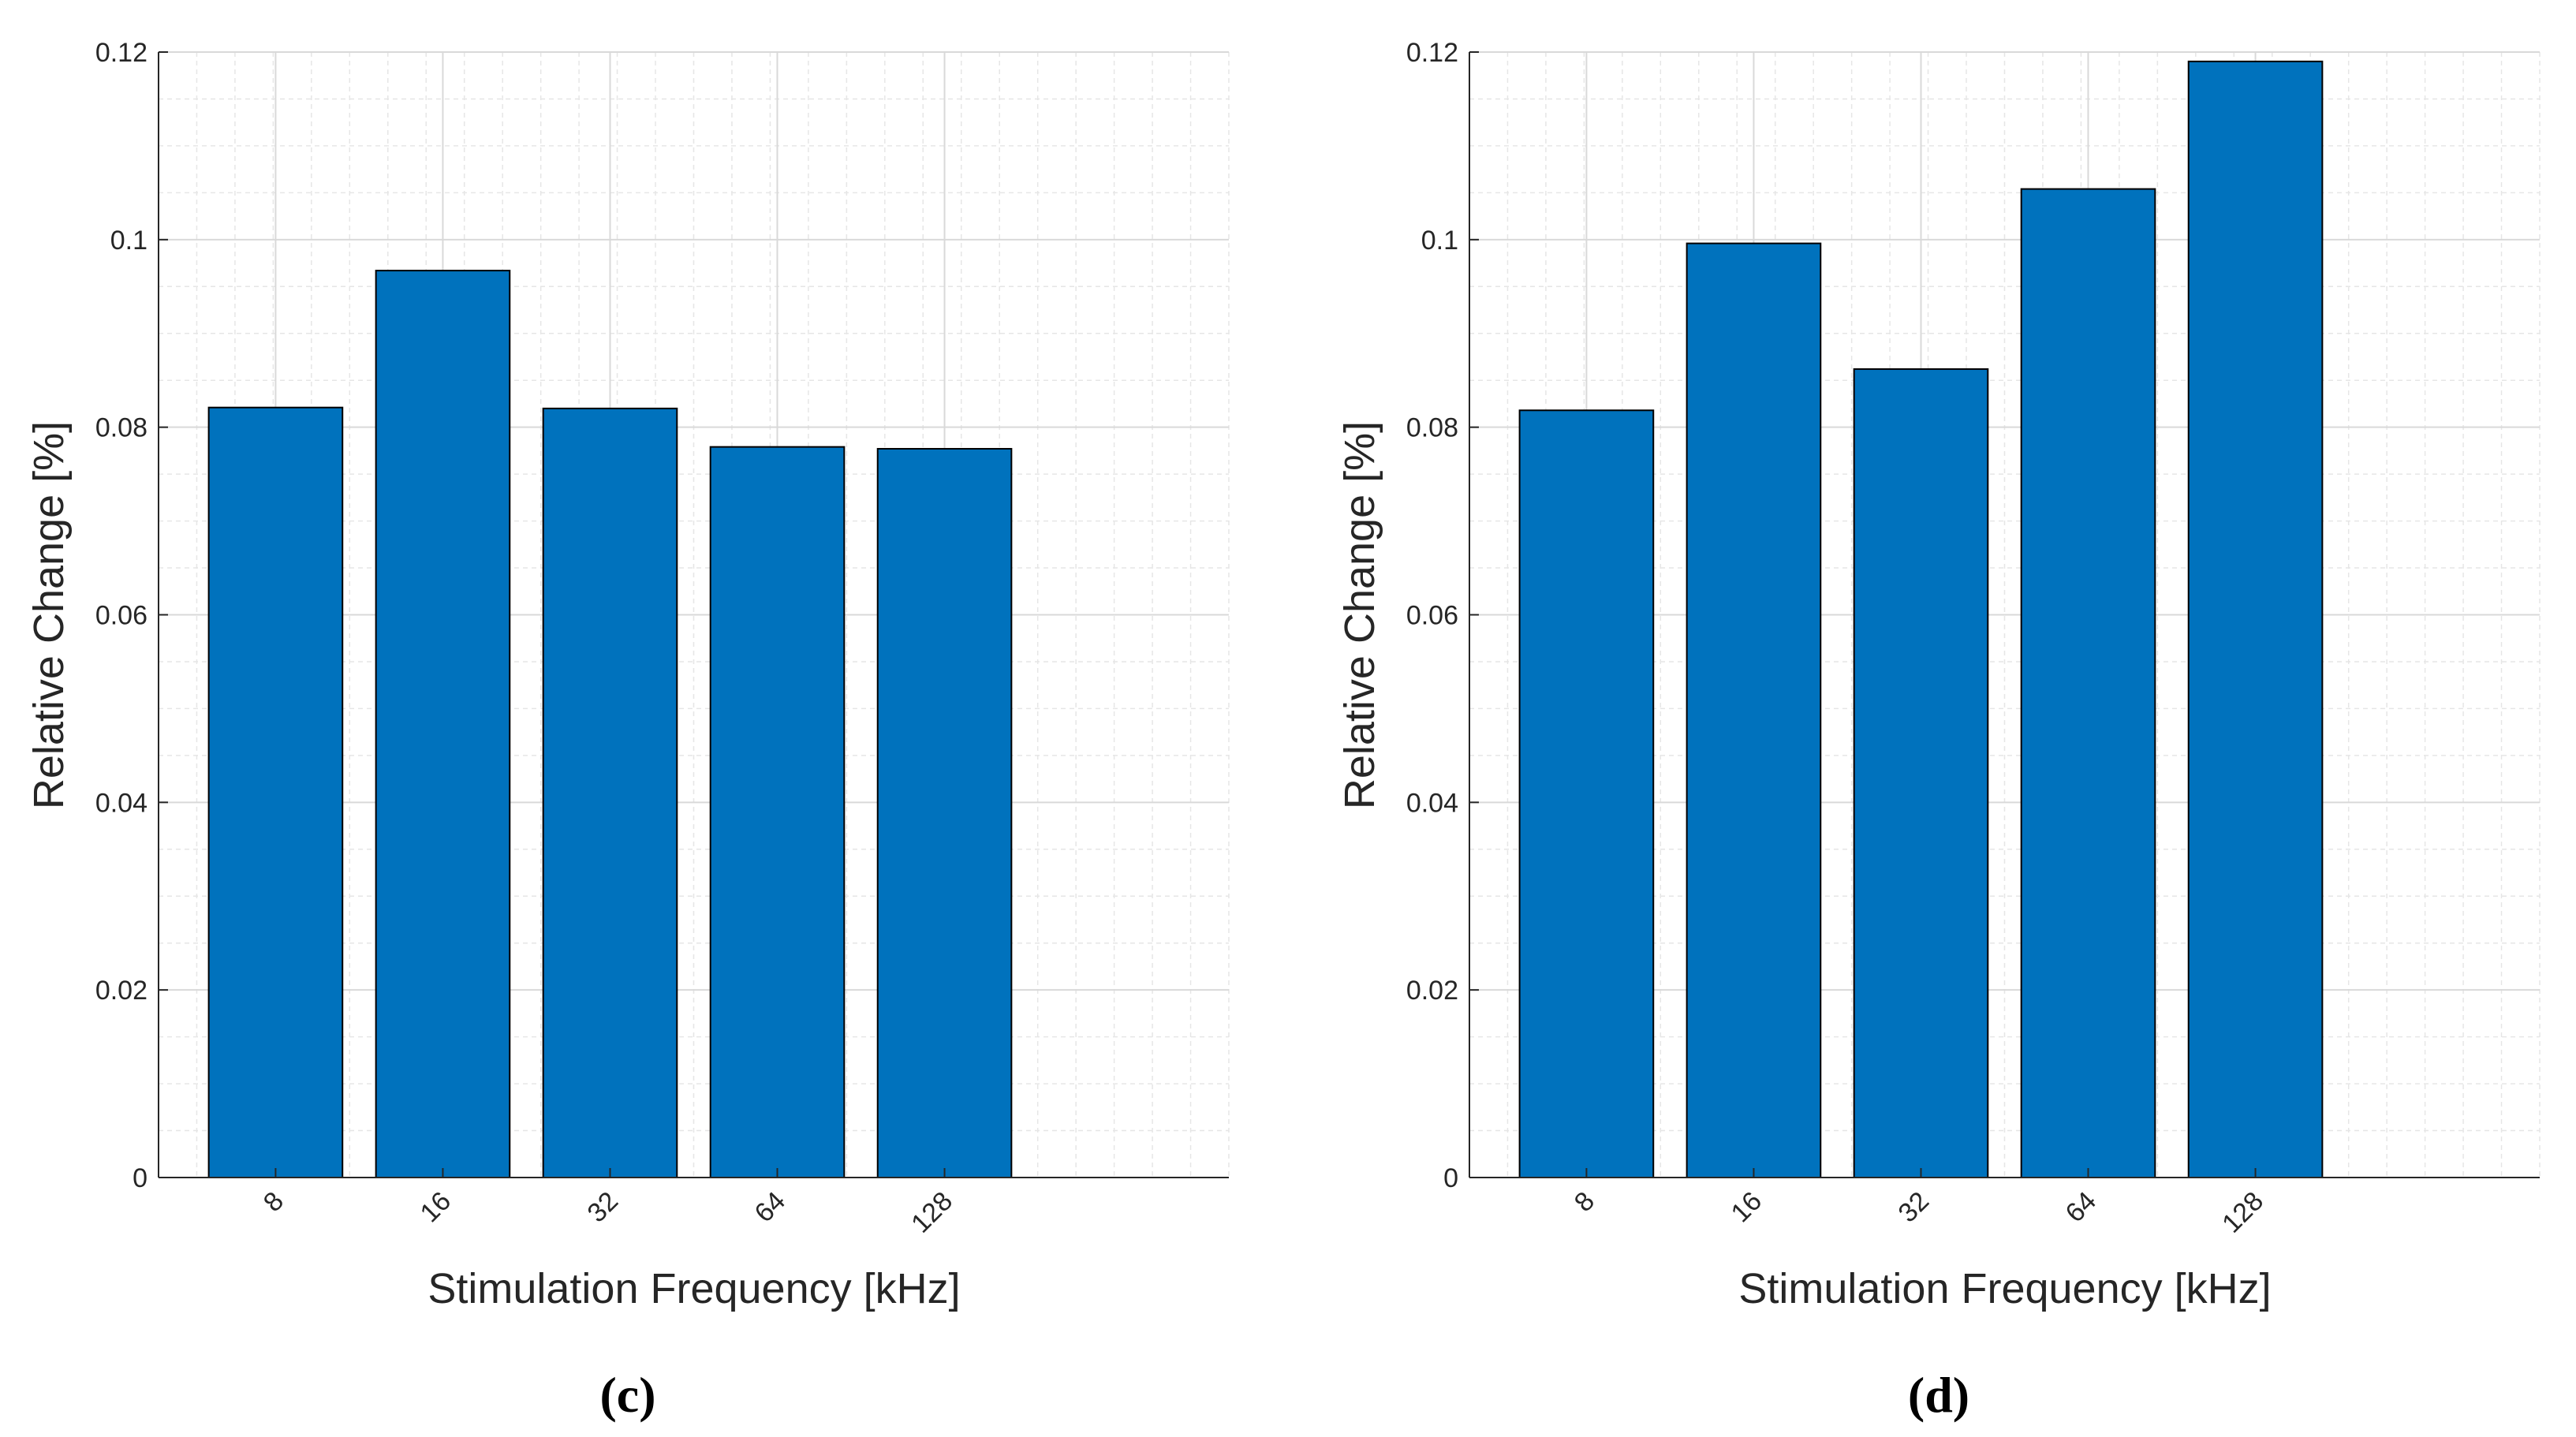 This screenshot has height=1437, width=2576. Describe the element at coordinates (627, 1395) in the screenshot. I see `panel-caption: (c)` at that location.